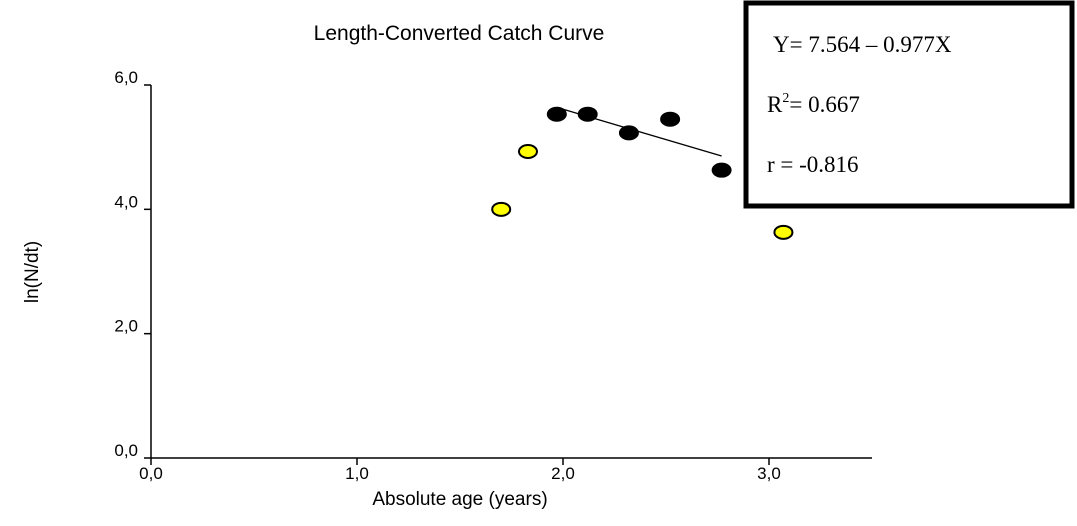 The height and width of the screenshot is (526, 1077). What do you see at coordinates (813, 164) in the screenshot?
I see `correlation-text: r = -0.816` at bounding box center [813, 164].